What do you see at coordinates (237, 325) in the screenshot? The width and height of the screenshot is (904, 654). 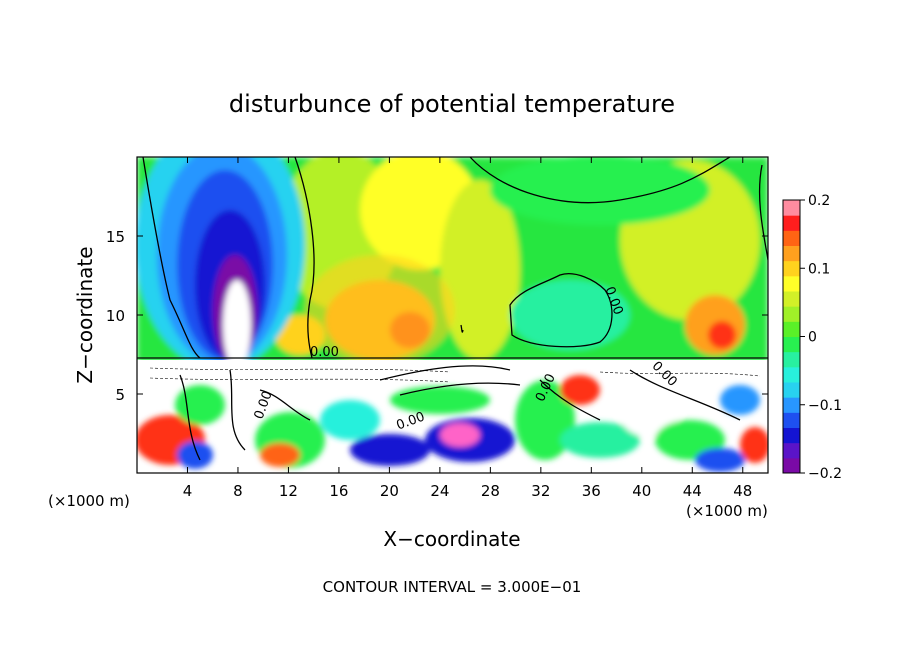 I see `cold-core` at bounding box center [237, 325].